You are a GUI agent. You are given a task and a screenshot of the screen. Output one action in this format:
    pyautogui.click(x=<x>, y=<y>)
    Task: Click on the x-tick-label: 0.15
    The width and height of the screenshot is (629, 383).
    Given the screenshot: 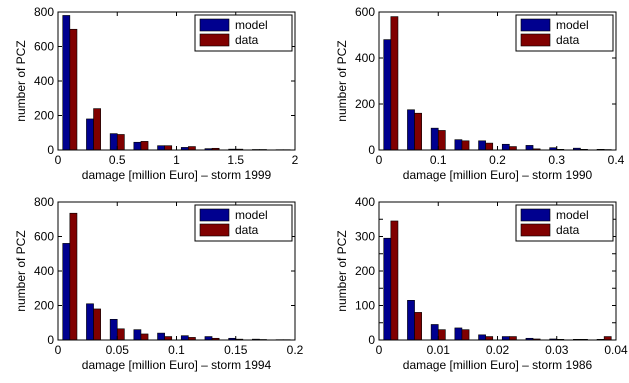 What is the action you would take?
    pyautogui.click(x=236, y=350)
    